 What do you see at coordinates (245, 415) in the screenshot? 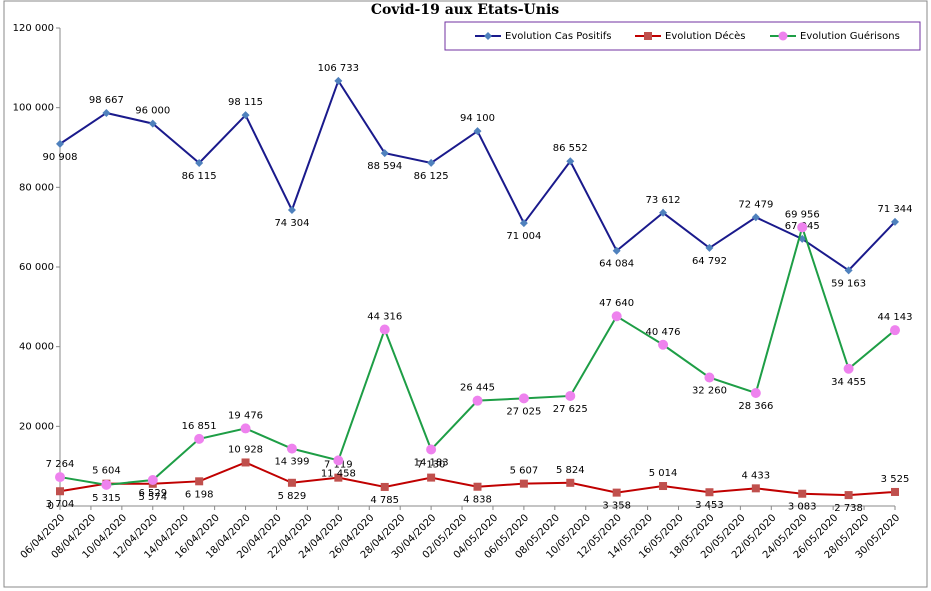
I see `data-label: 19 476` at bounding box center [245, 415].